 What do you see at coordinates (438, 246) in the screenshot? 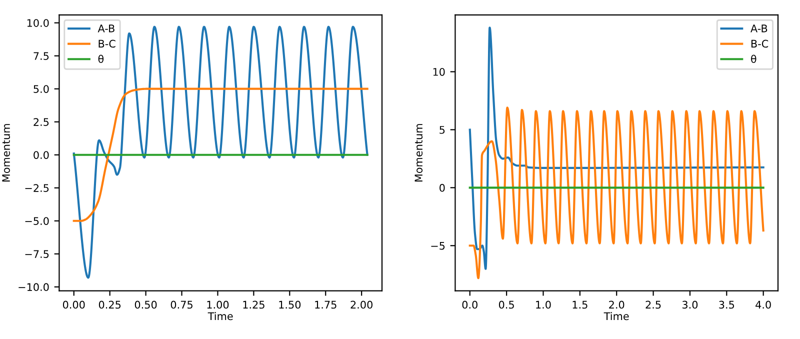
I see `y-tick-label: −5` at bounding box center [438, 246].